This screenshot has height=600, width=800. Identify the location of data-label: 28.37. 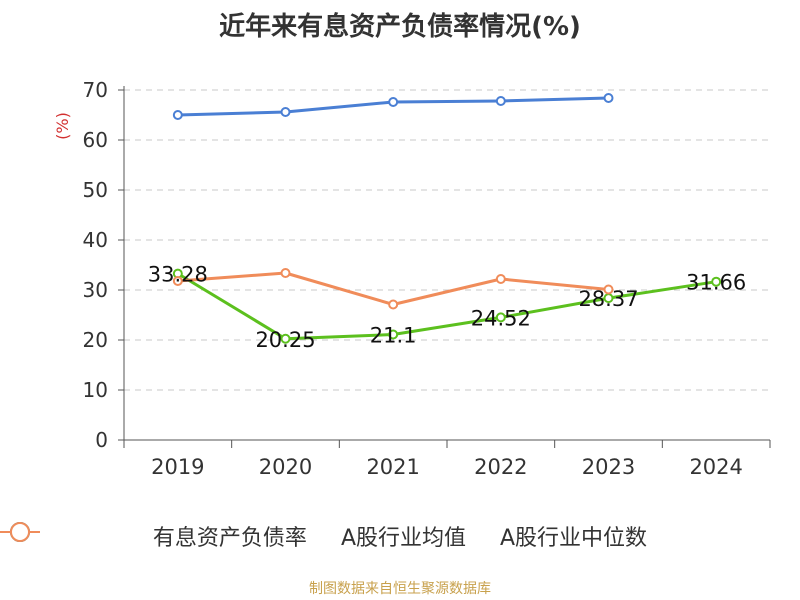
(608, 299).